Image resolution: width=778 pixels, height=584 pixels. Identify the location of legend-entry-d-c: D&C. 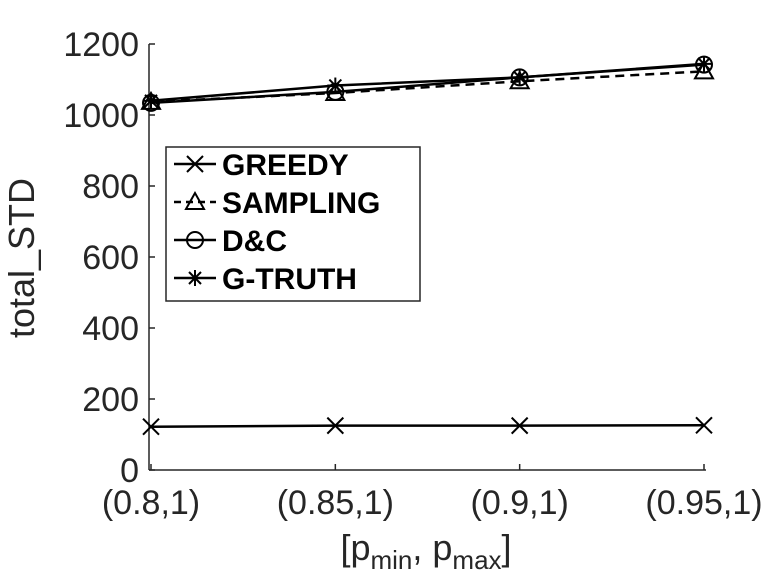
(230, 241).